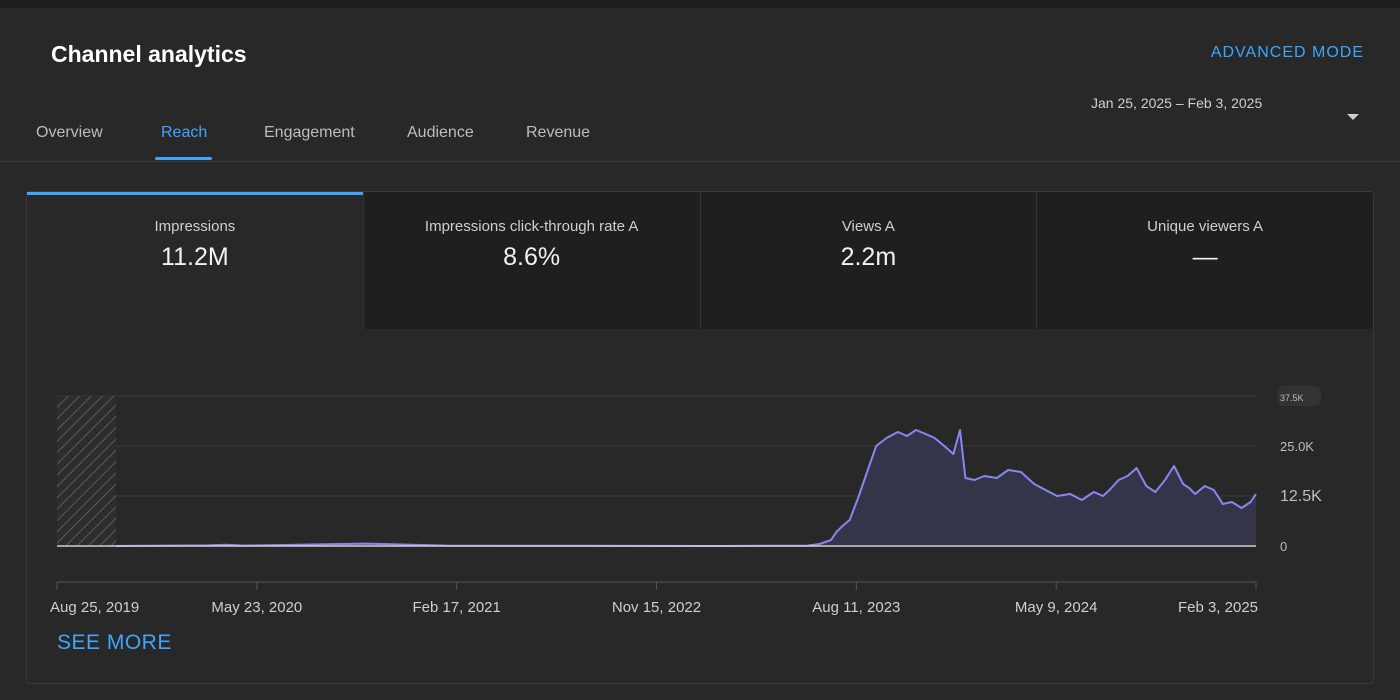 Image resolution: width=1400 pixels, height=700 pixels. Describe the element at coordinates (1205, 226) in the screenshot. I see `metric-label: Unique viewers A` at that location.